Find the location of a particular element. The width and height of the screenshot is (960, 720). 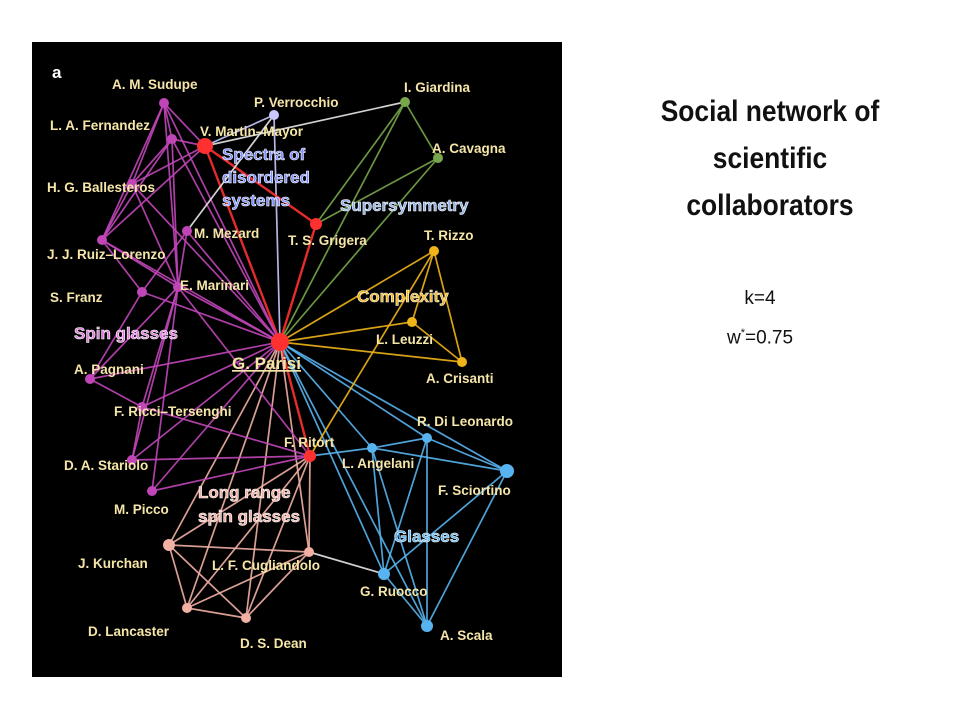

edge-parisi-angelani is located at coordinates (326, 395).